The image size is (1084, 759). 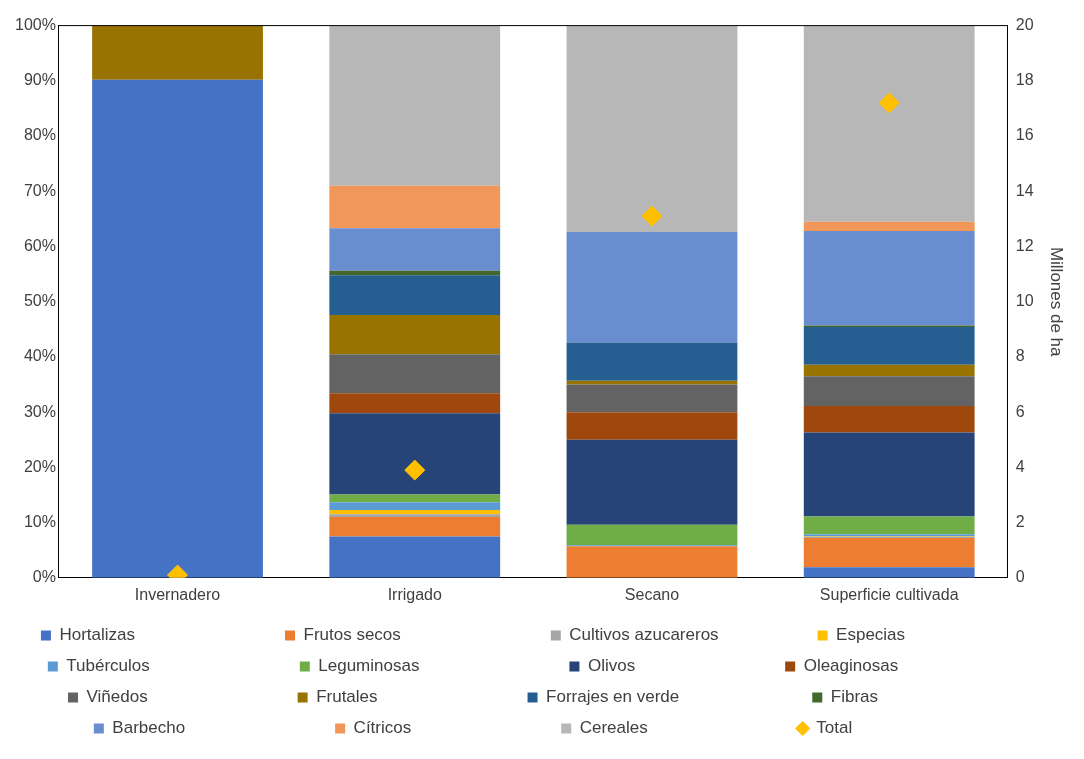 What do you see at coordinates (889, 594) in the screenshot?
I see `x-tick-label: Superficie cultivada` at bounding box center [889, 594].